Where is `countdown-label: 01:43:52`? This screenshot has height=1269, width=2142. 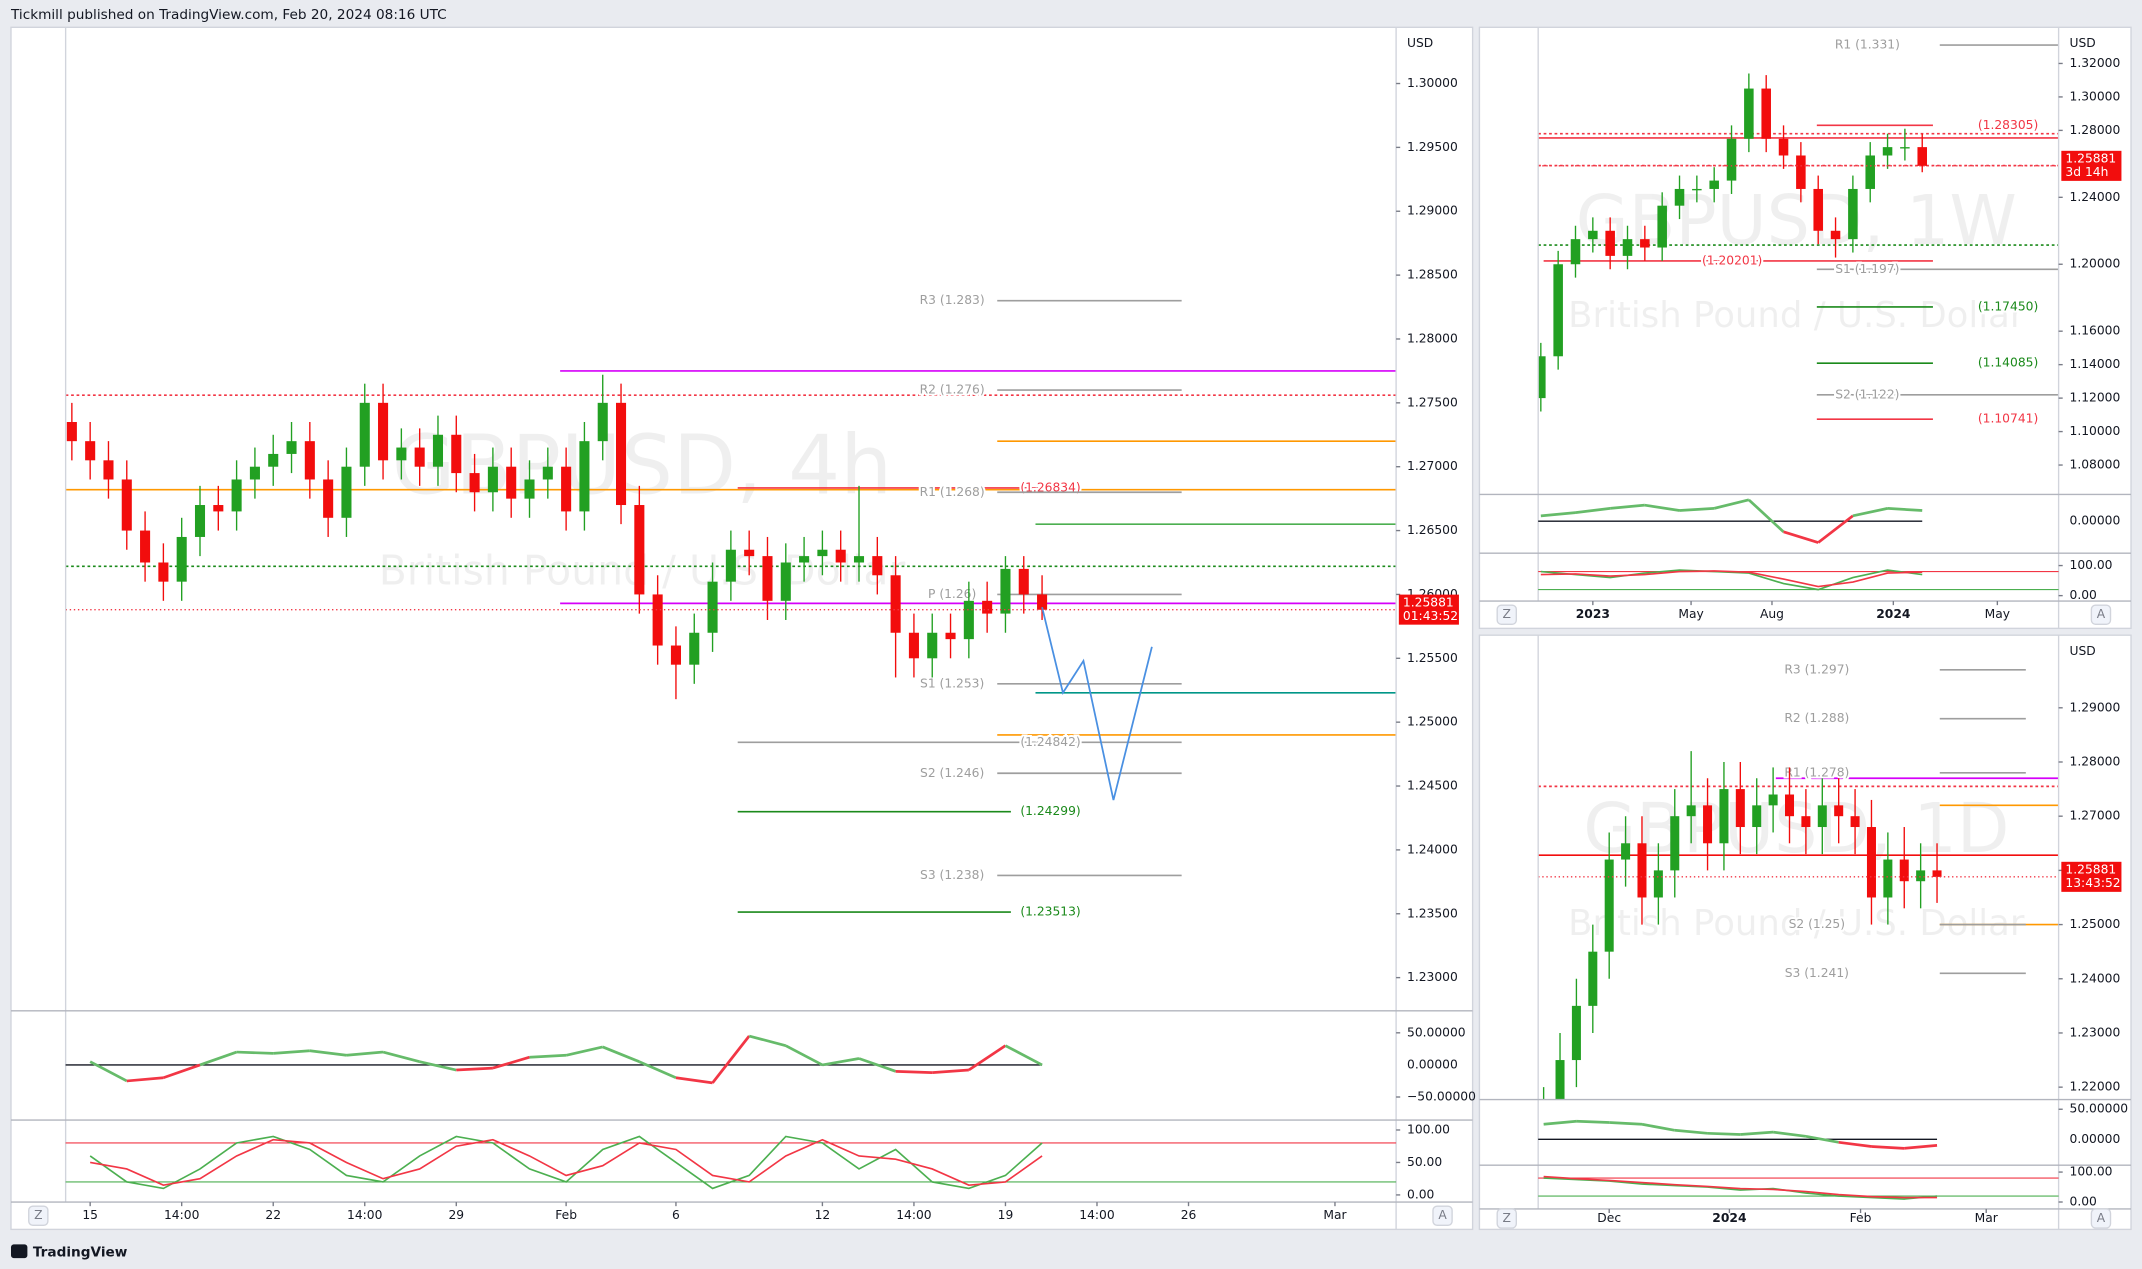 countdown-label: 01:43:52 is located at coordinates (1430, 616).